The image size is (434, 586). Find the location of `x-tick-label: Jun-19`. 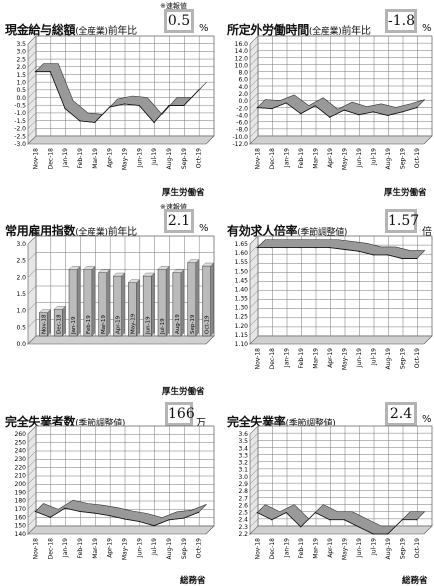

x-tick-label: Jun-19 is located at coordinates (359, 358).